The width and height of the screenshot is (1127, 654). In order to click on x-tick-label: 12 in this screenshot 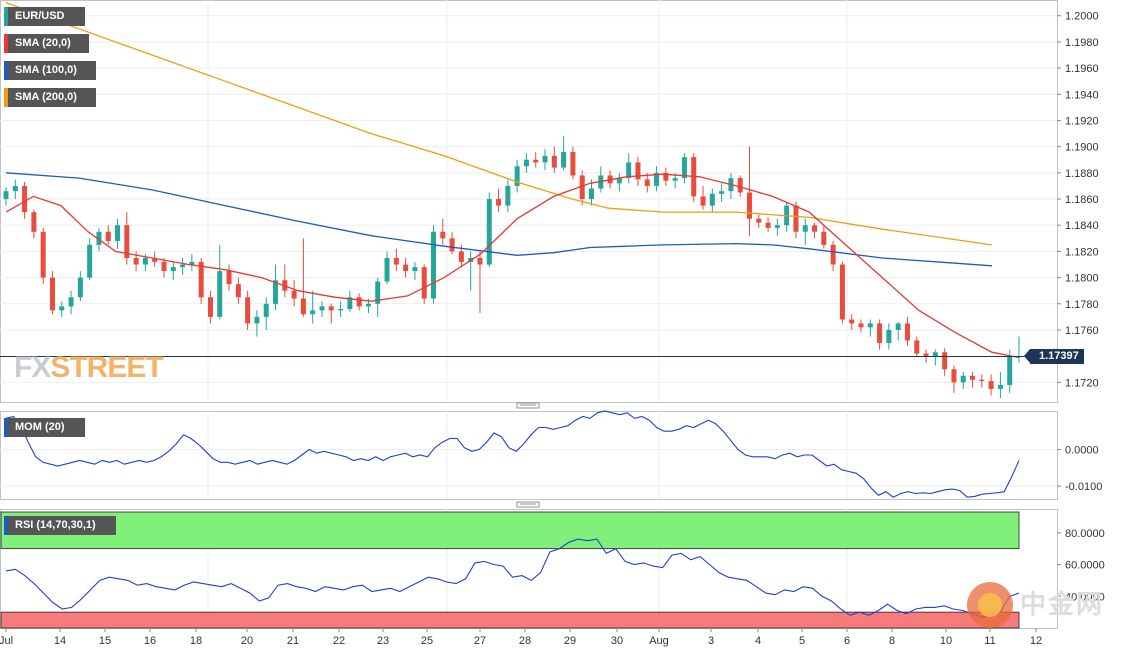, I will do `click(1036, 641)`.